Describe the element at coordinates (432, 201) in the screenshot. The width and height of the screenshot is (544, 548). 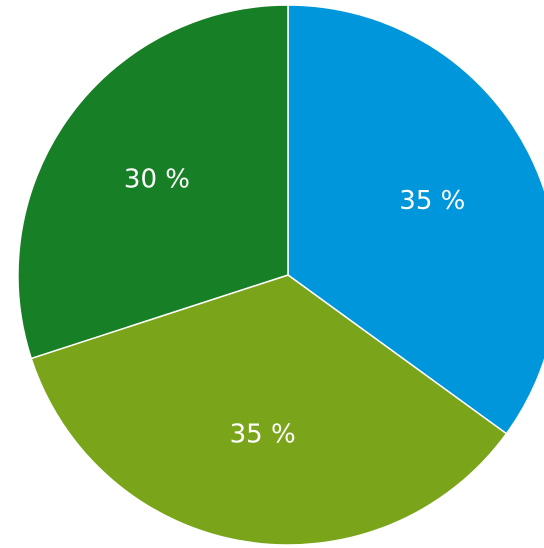
I see `pie-slice-label-1: 35 %` at that location.